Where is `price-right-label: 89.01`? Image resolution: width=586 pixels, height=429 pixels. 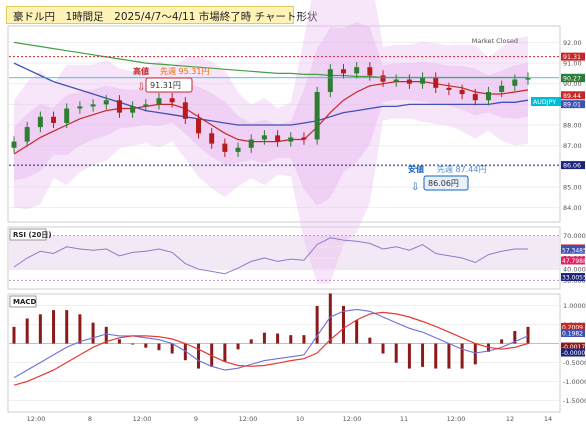 price-right-label: 89.01 is located at coordinates (572, 105).